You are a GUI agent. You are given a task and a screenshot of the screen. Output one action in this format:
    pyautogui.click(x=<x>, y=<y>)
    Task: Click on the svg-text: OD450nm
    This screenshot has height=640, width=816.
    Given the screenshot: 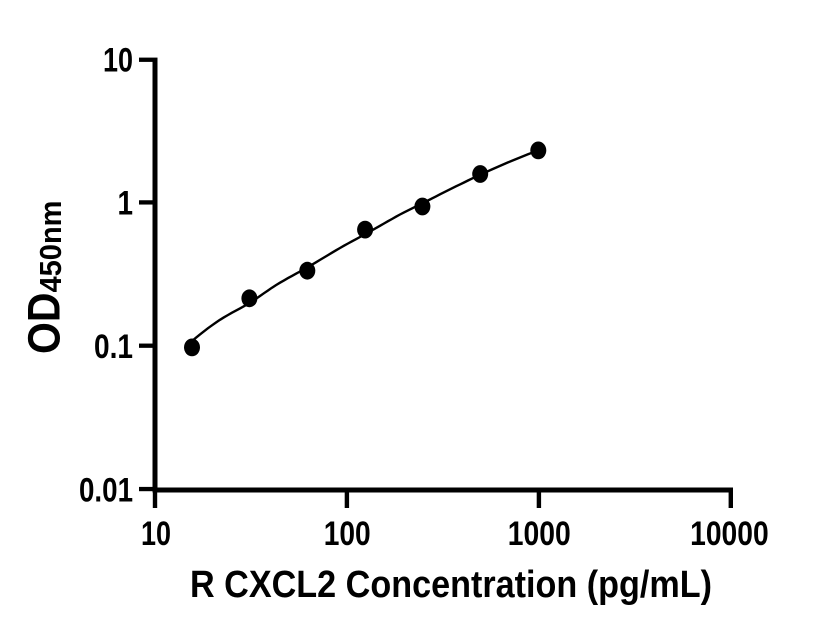 What is the action you would take?
    pyautogui.click(x=43, y=278)
    